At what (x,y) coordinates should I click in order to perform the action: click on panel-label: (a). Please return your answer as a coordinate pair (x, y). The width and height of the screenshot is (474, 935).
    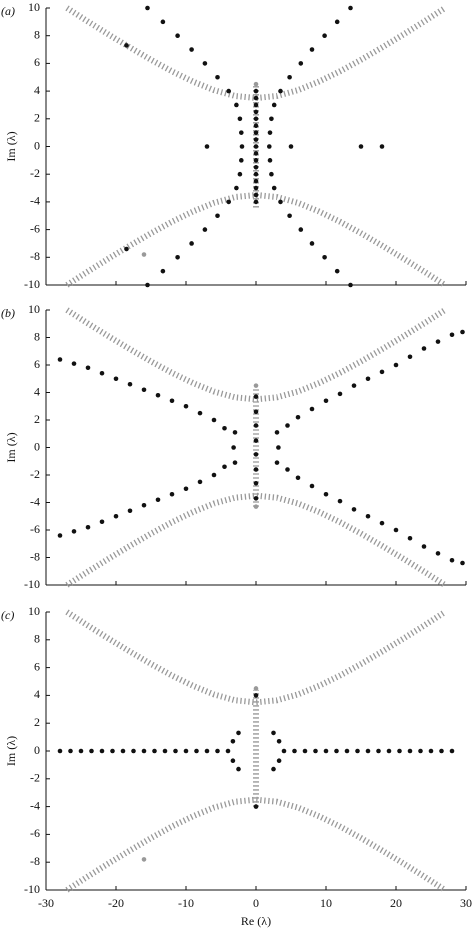
    Looking at the image, I should click on (8, 11).